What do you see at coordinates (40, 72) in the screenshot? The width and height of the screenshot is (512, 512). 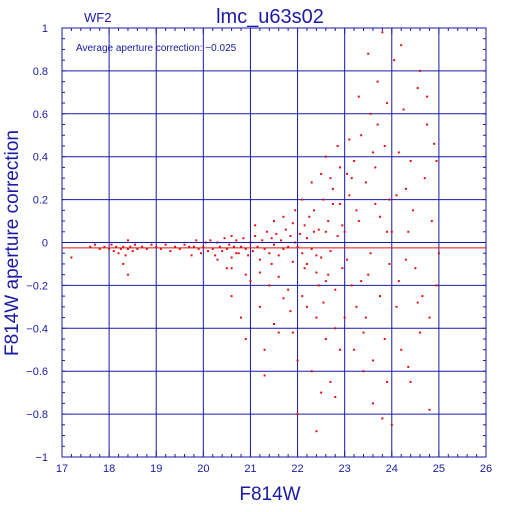 I see `y-tick-label: 0.8` at bounding box center [40, 72].